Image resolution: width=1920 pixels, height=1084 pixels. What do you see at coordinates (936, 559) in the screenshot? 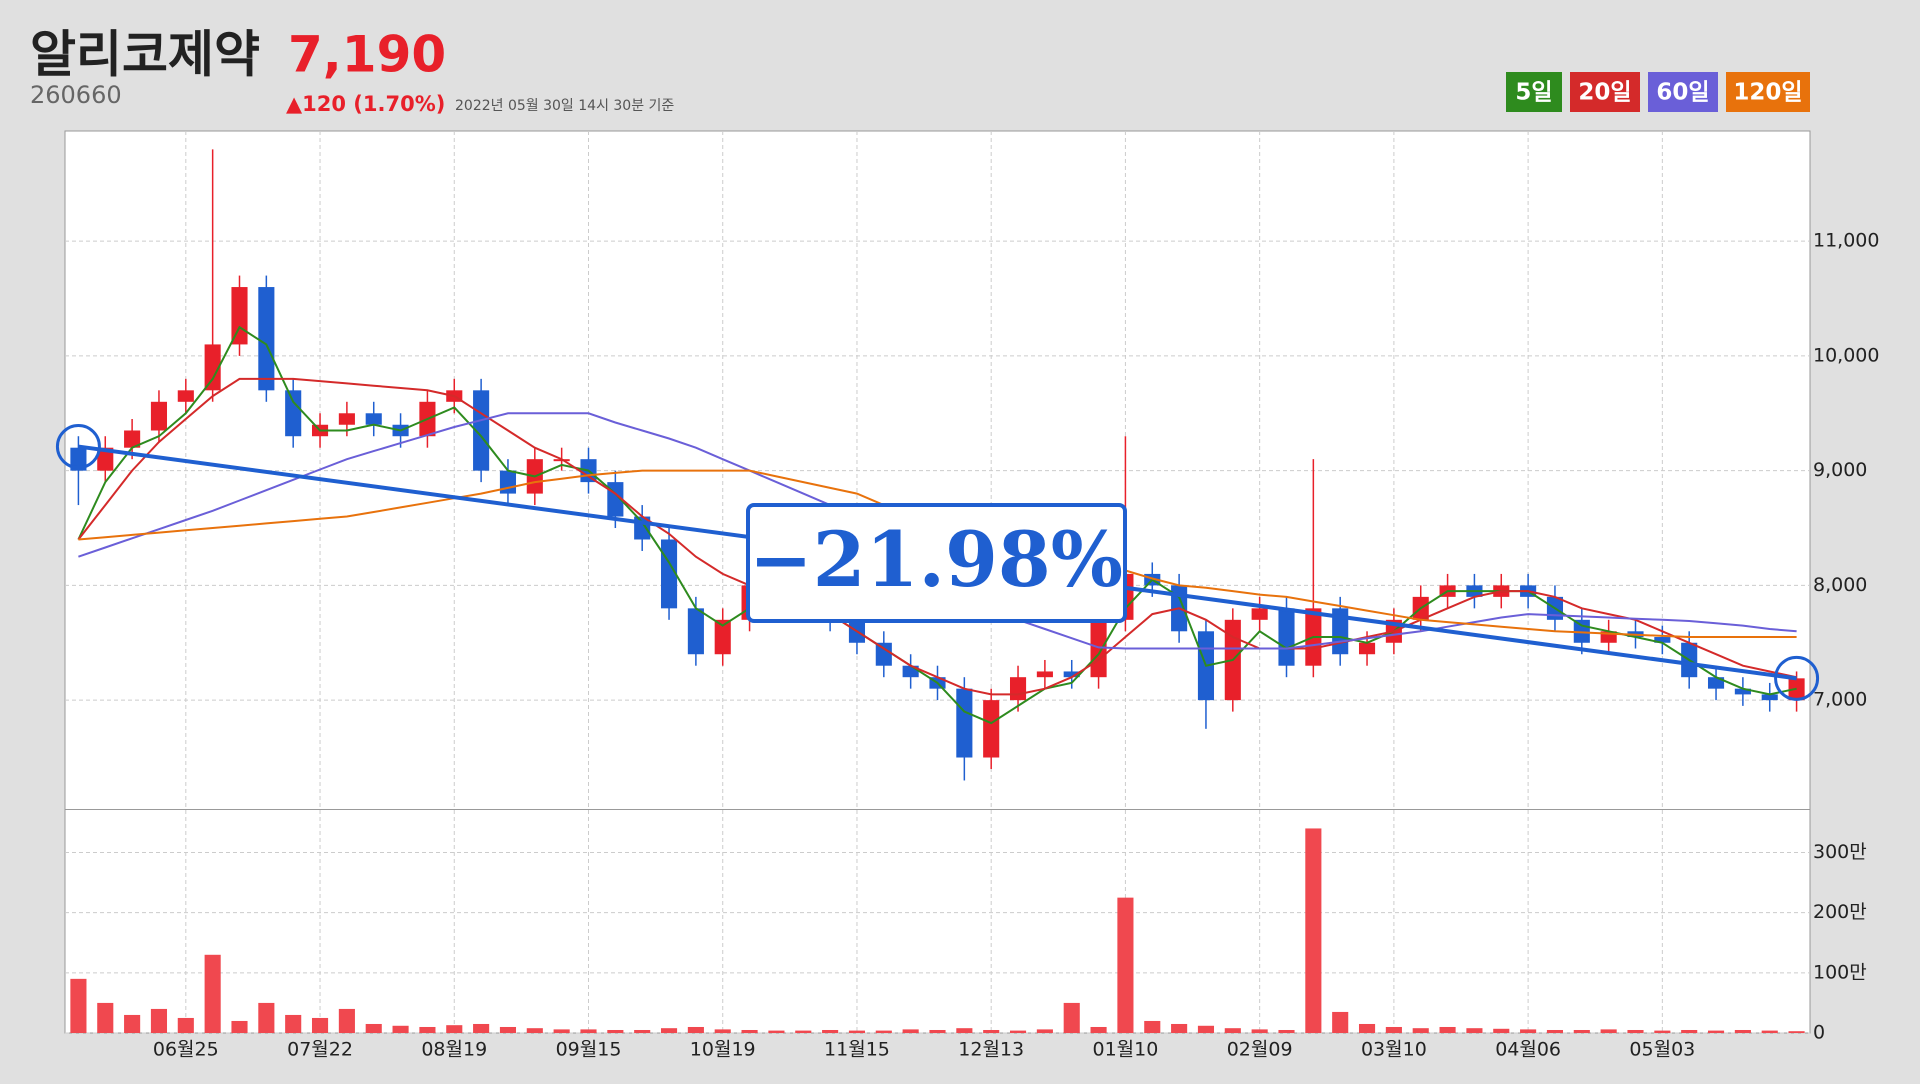
I see `annotation-text: −21.98%` at bounding box center [936, 559].